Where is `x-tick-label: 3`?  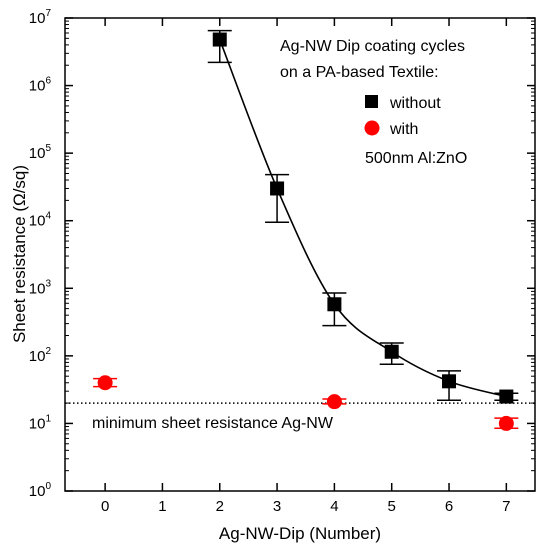 x-tick-label: 3 is located at coordinates (277, 506).